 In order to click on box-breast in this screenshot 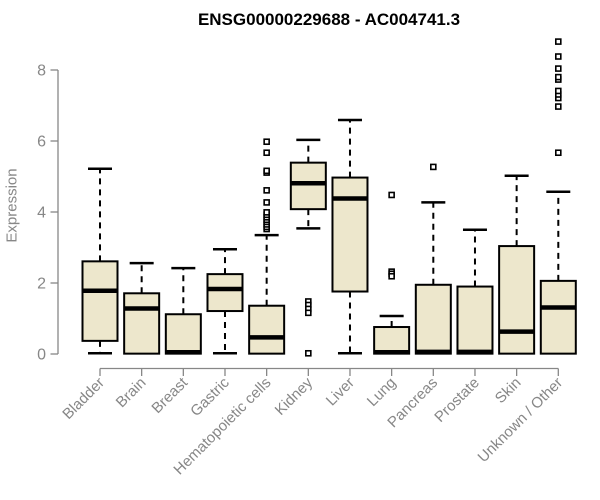, I will do `click(183, 310)`.